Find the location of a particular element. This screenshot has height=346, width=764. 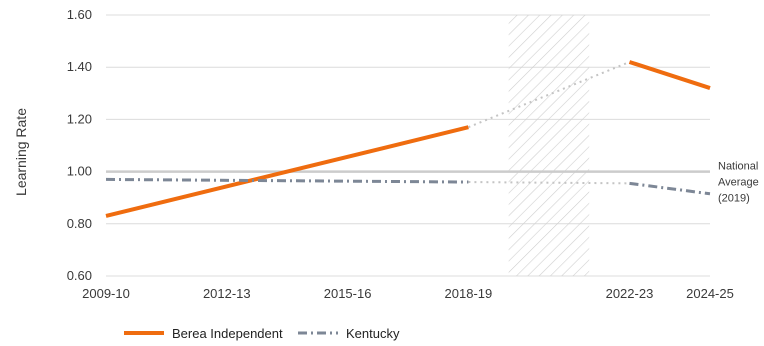

y-tick-label: 1.60 is located at coordinates (79, 14).